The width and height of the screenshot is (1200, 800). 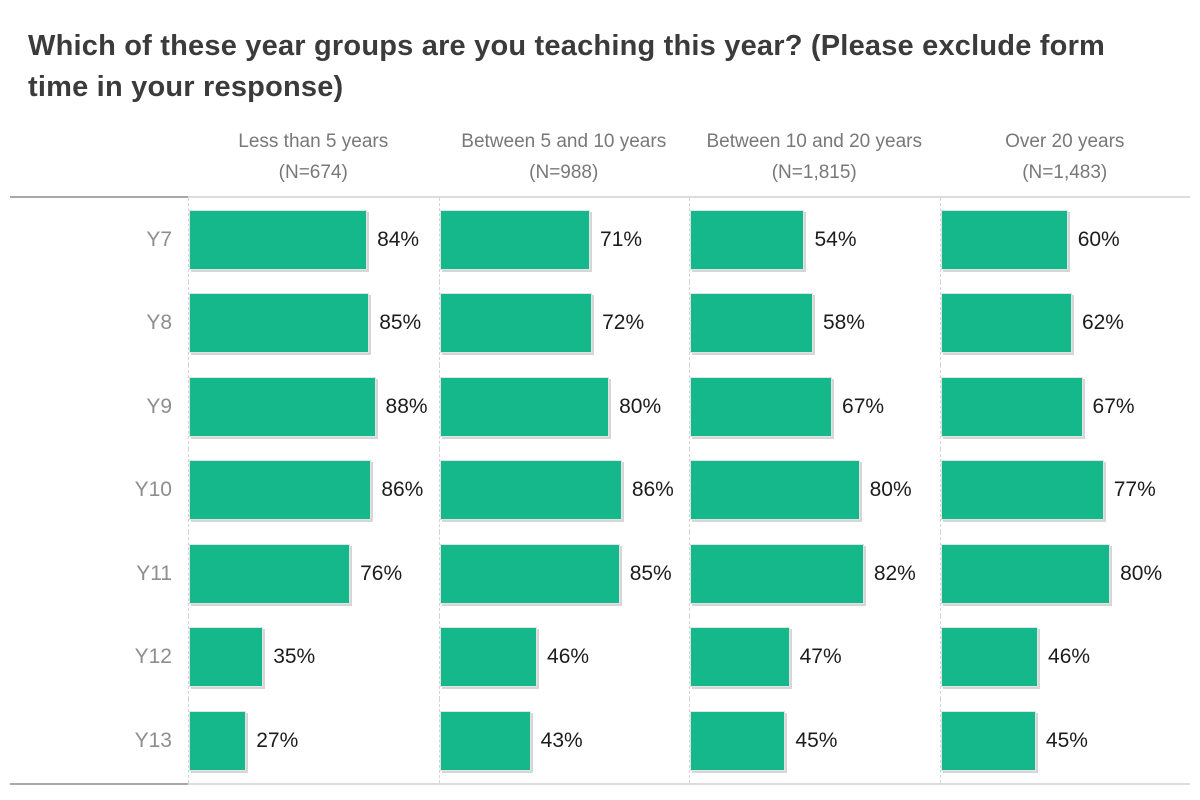 I want to click on bar-cell: 62%, so click(x=1065, y=323).